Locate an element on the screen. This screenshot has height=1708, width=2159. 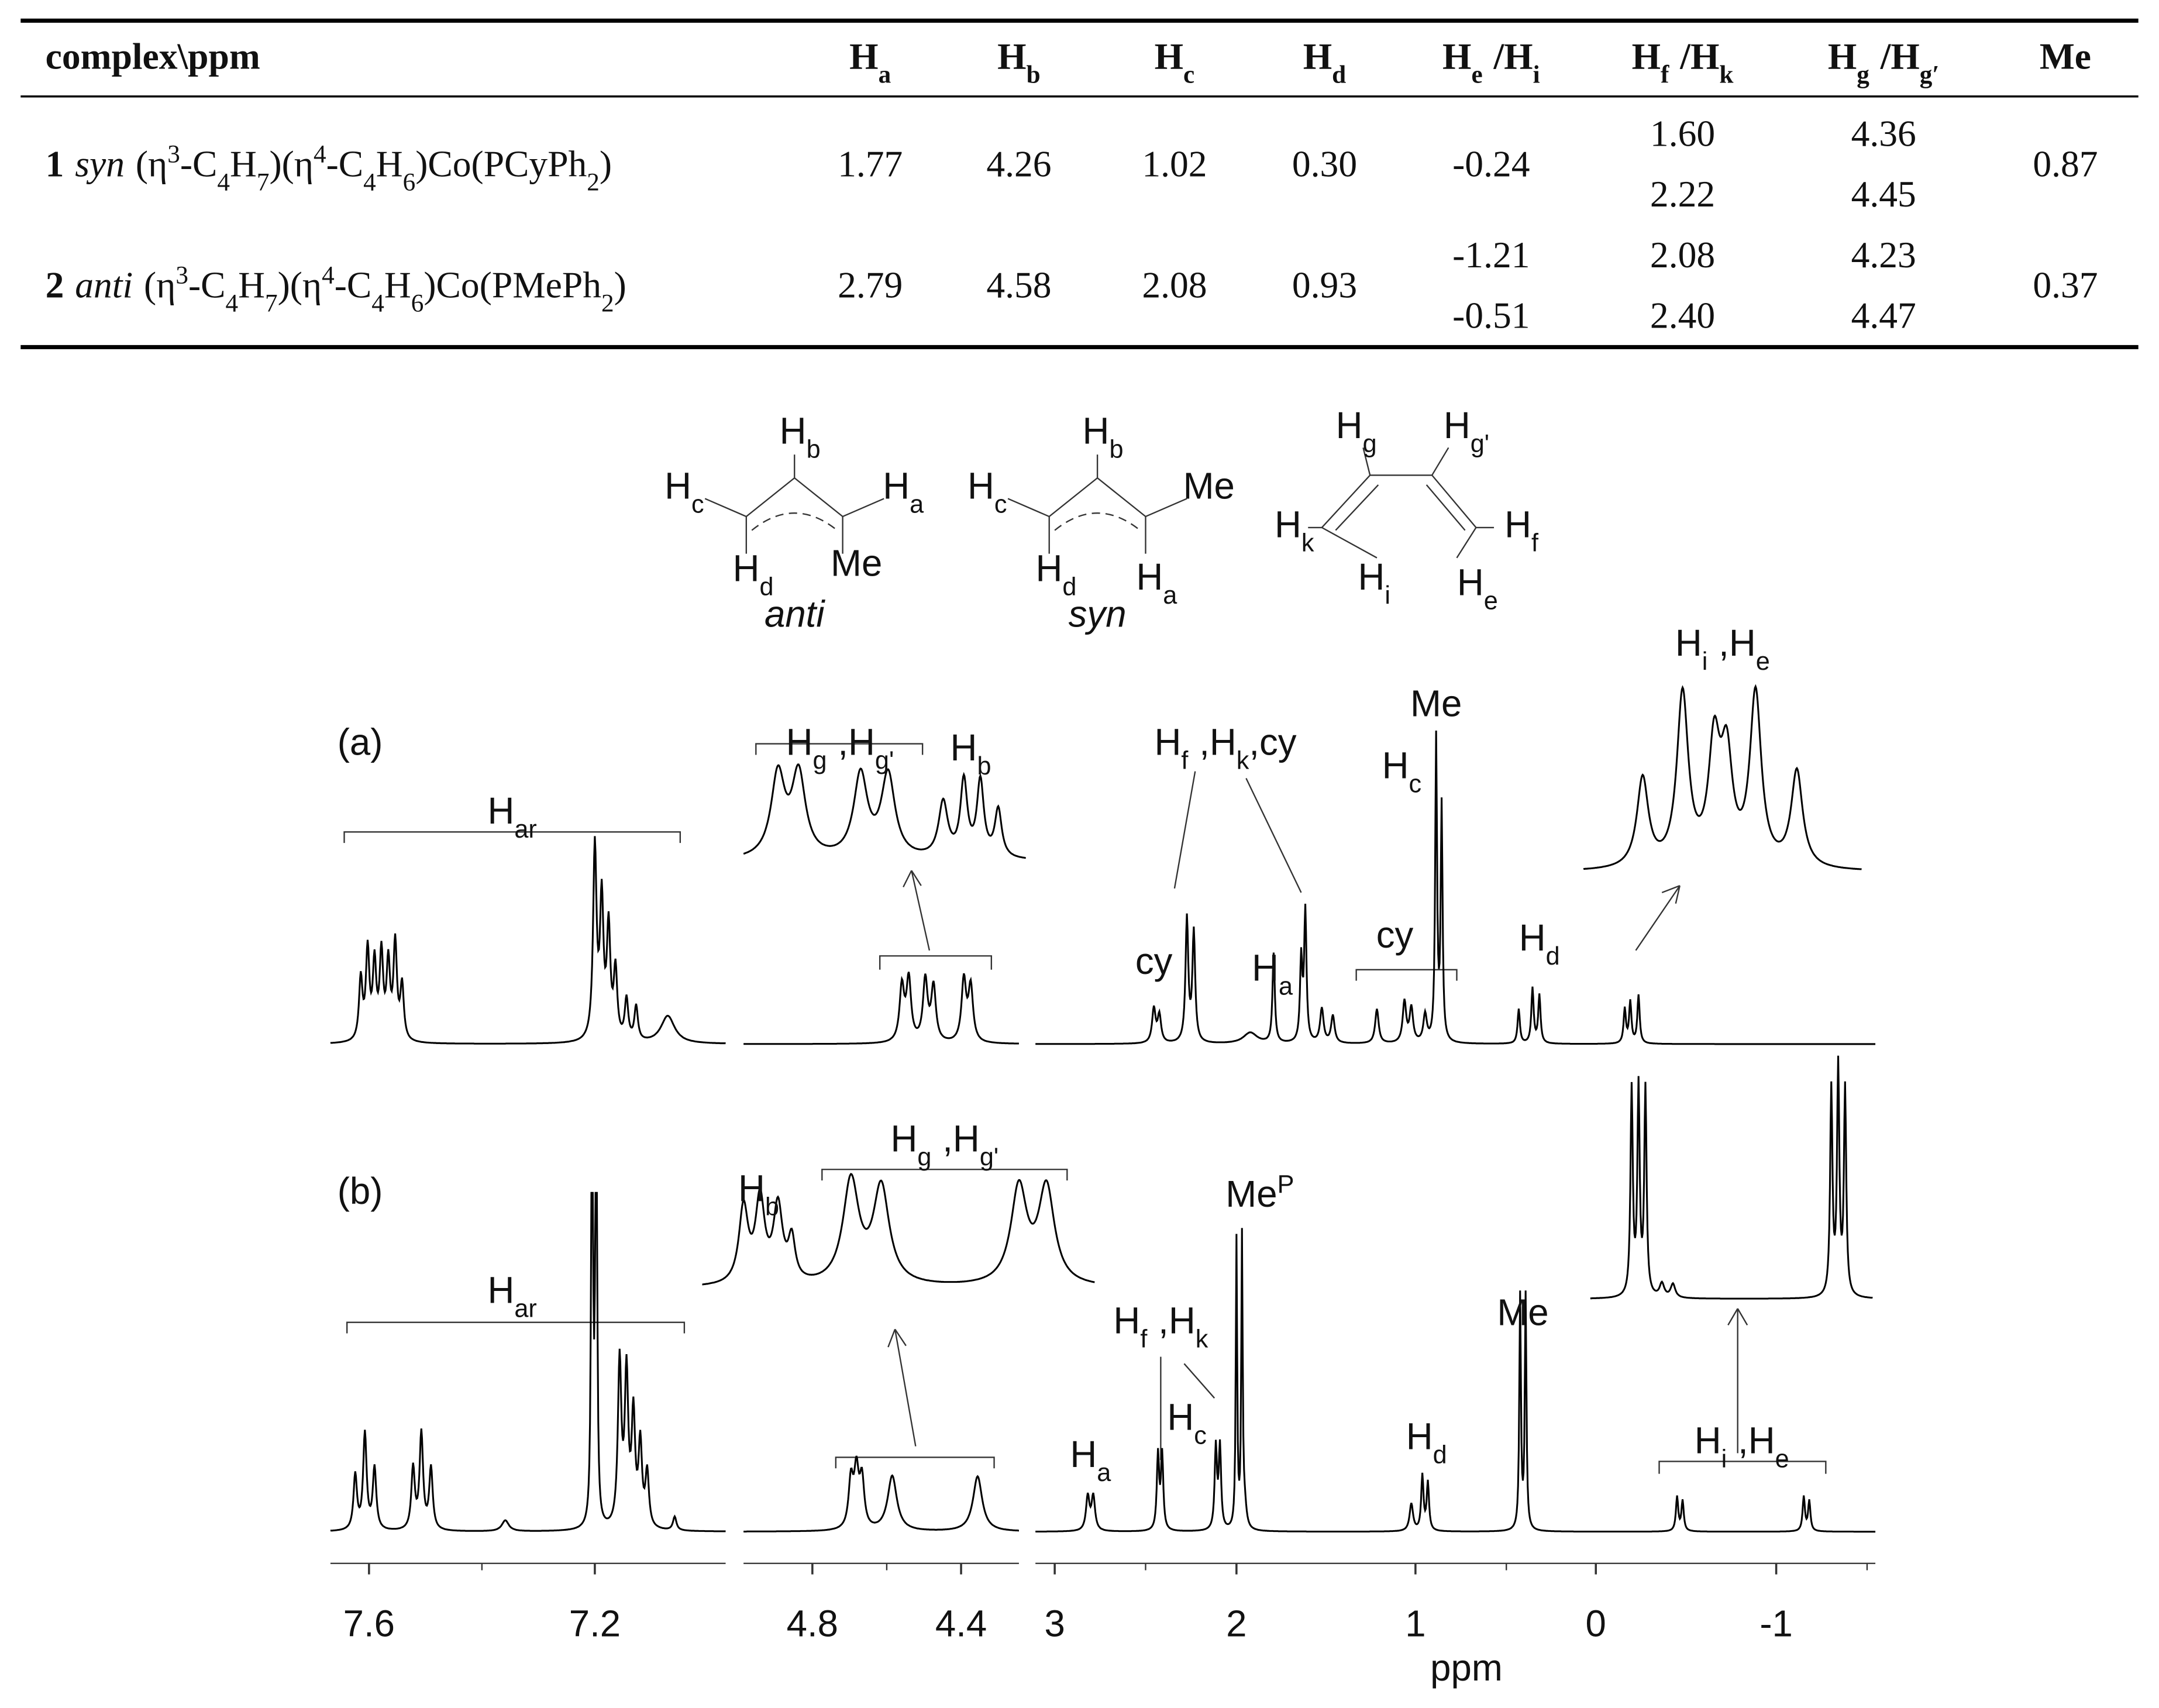
text-part: 3 is located at coordinates (174, 154).